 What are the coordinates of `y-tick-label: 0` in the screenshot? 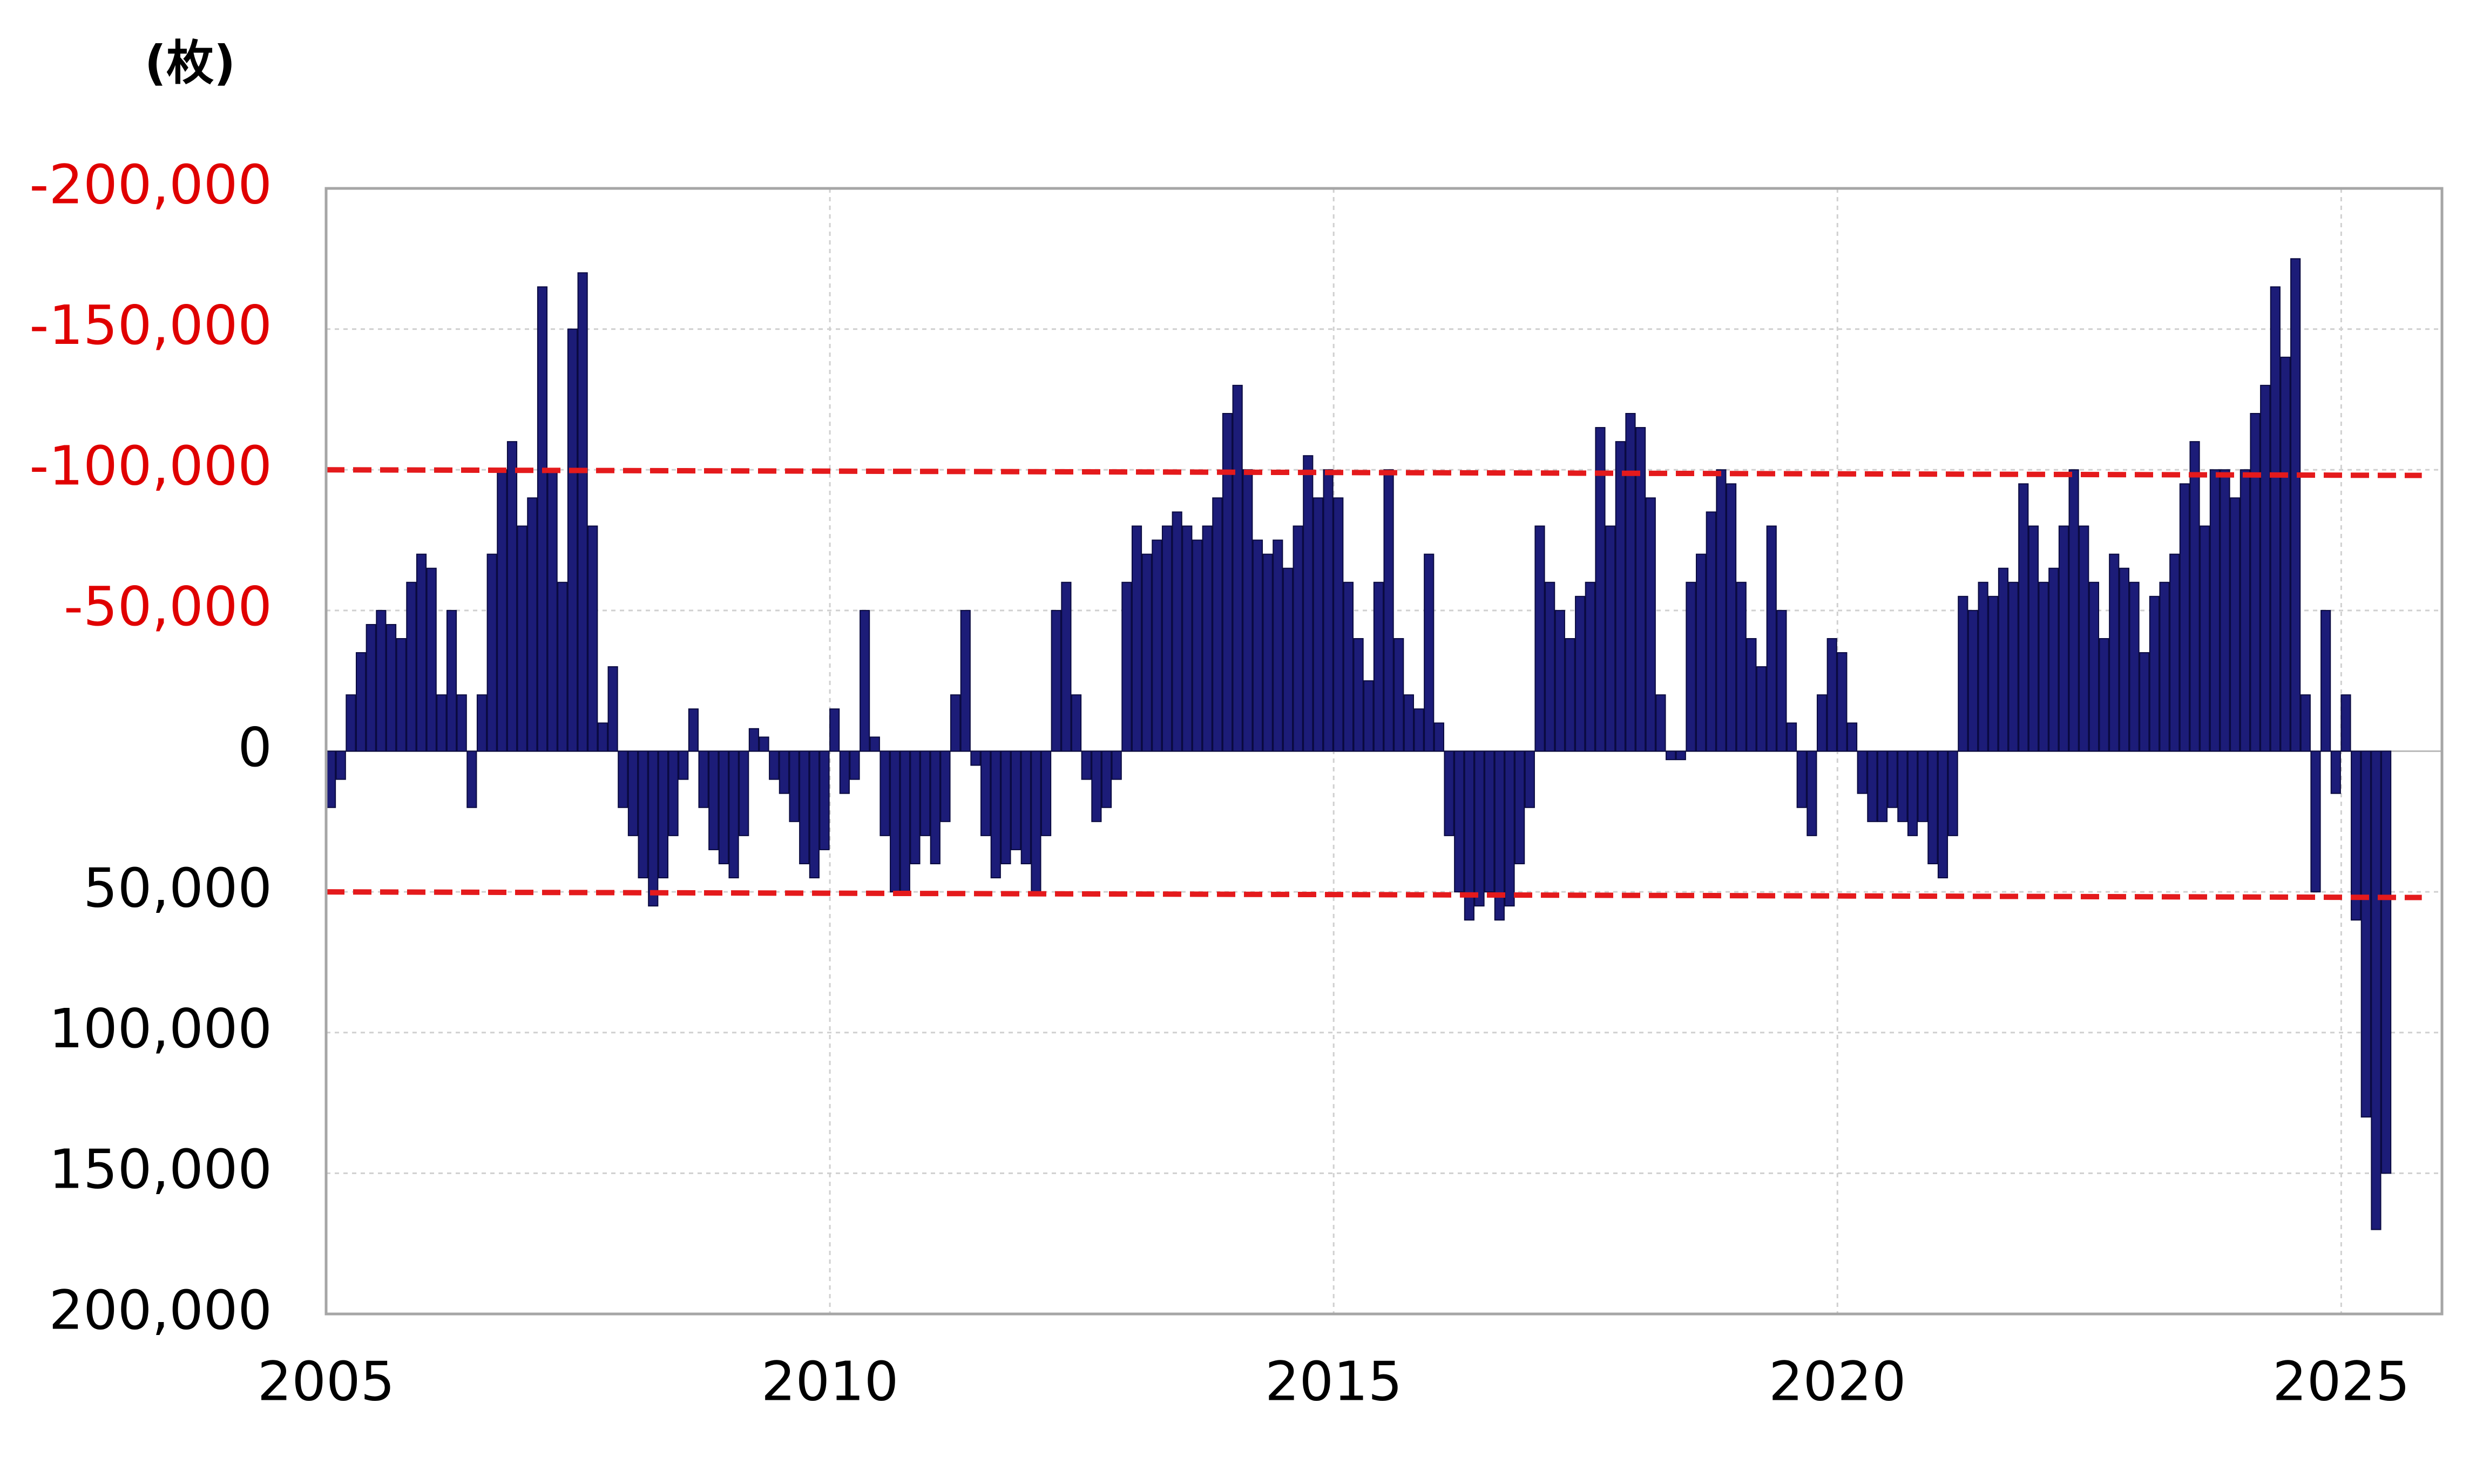 It's located at (255, 748).